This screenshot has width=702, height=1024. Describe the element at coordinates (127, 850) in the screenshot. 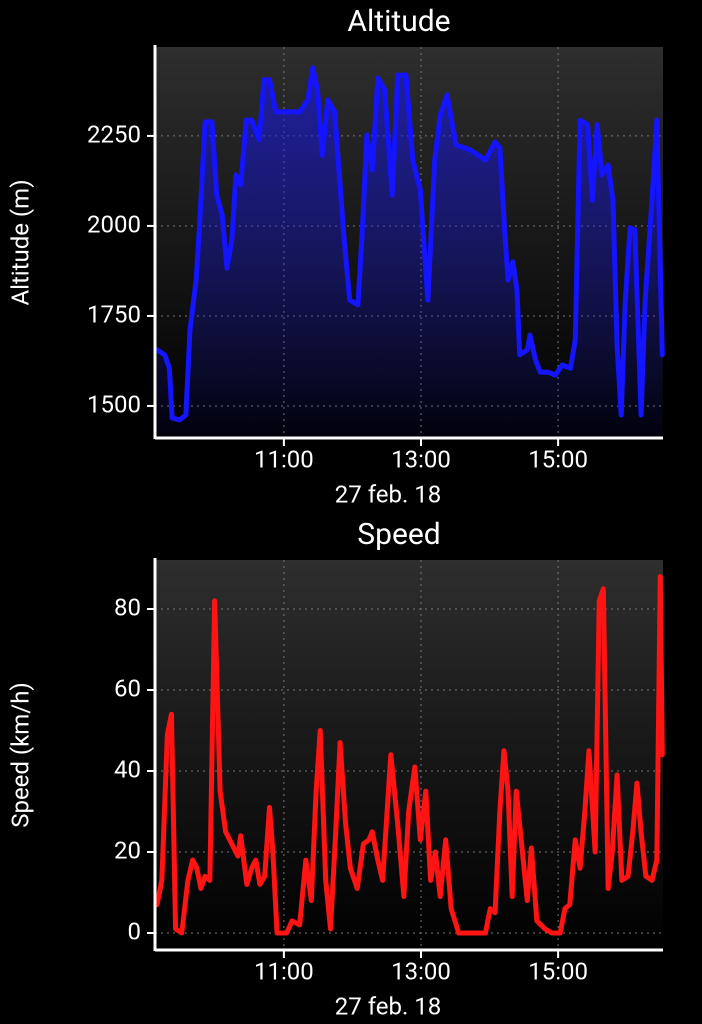

I see `y-tick-label: 20` at that location.